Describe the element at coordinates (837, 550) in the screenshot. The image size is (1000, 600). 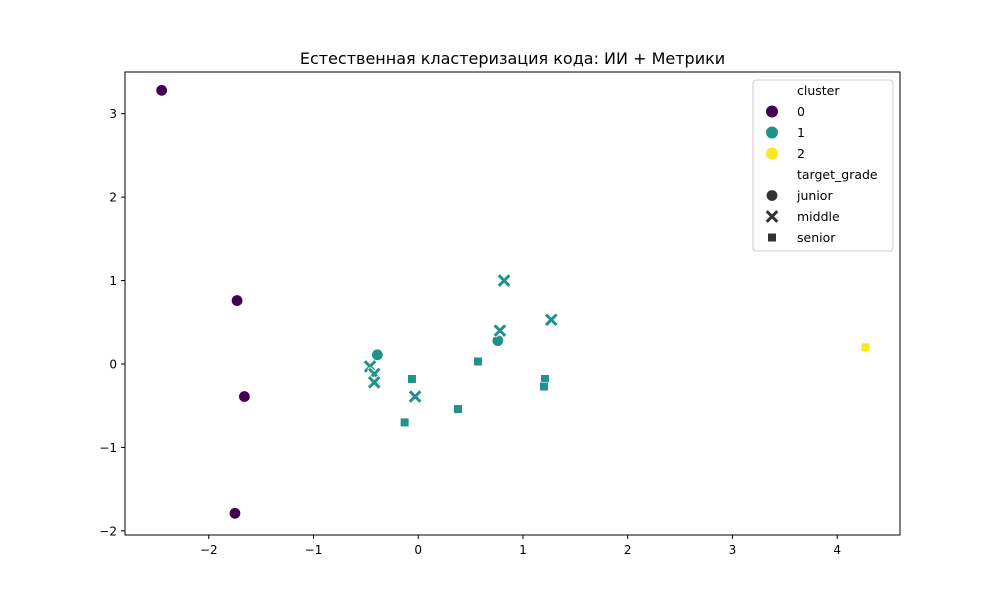
I see `x-tick-label: 4` at that location.